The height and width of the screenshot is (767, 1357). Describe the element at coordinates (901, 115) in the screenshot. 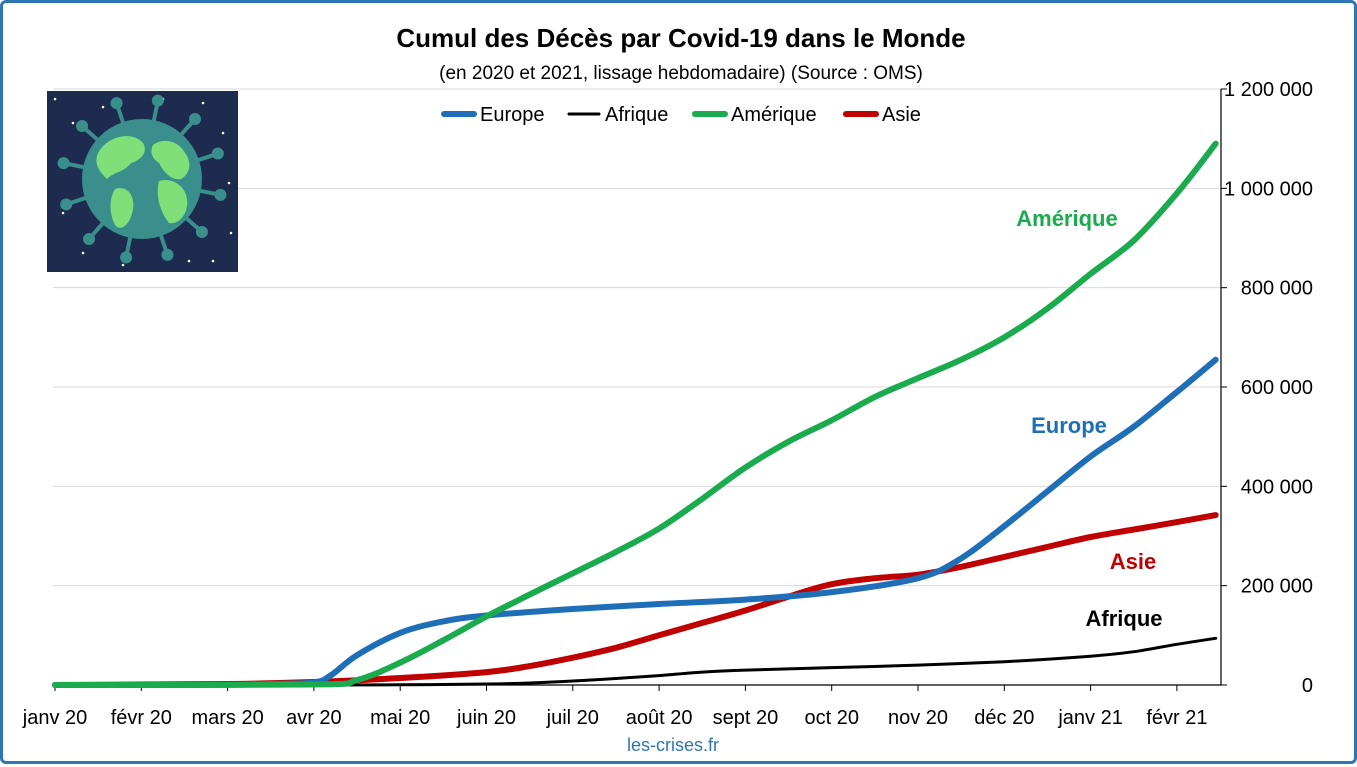

I see `legend-label-asie: Asie` at that location.